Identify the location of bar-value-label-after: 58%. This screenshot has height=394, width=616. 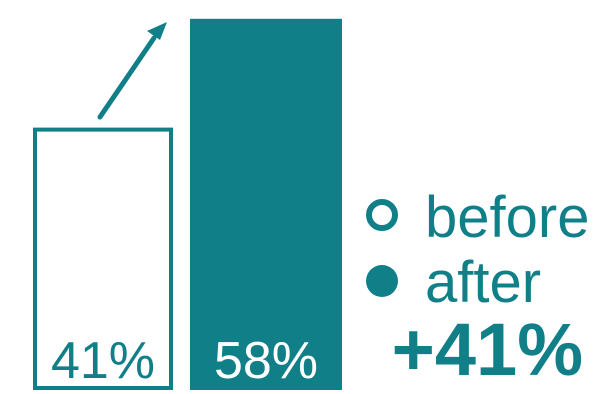
(266, 361).